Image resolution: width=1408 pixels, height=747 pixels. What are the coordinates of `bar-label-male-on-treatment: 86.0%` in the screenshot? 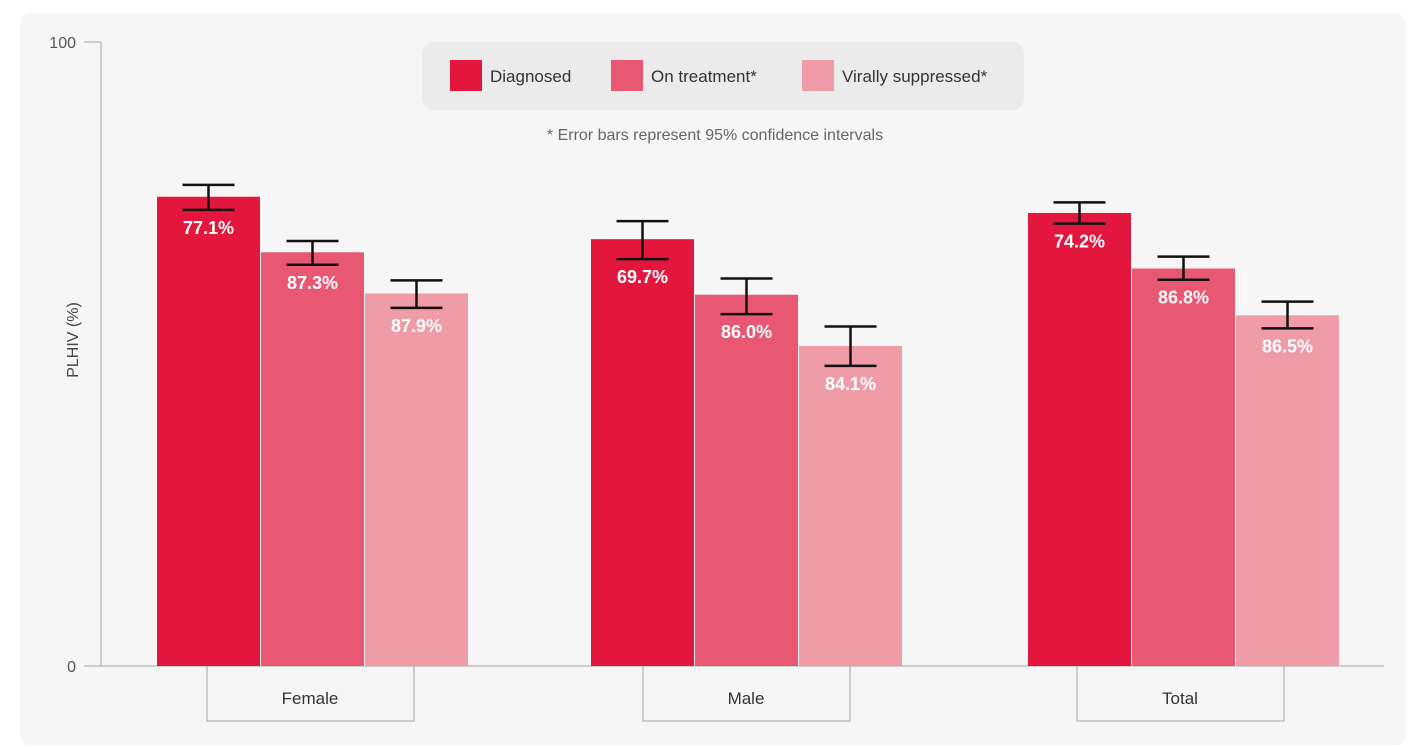 It's located at (746, 332).